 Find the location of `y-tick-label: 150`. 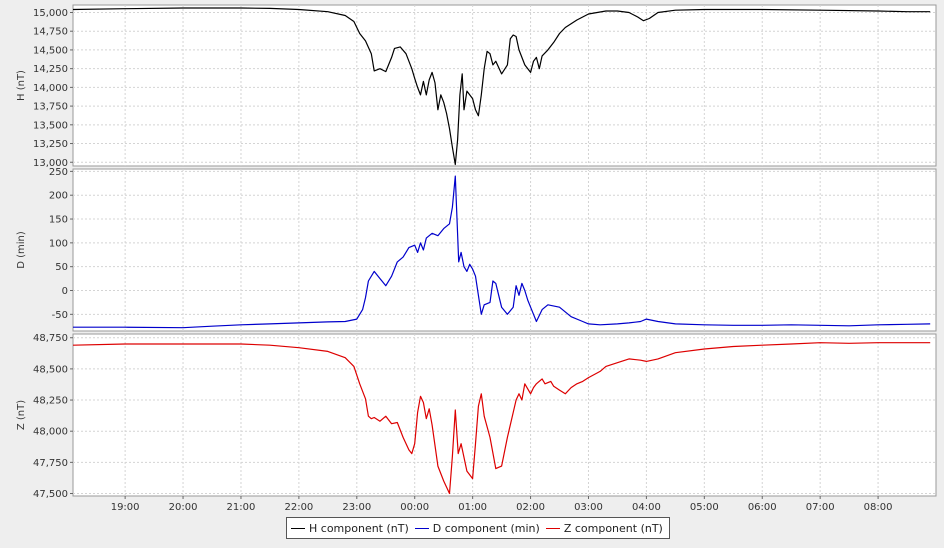

y-tick-label: 150 is located at coordinates (58, 220).